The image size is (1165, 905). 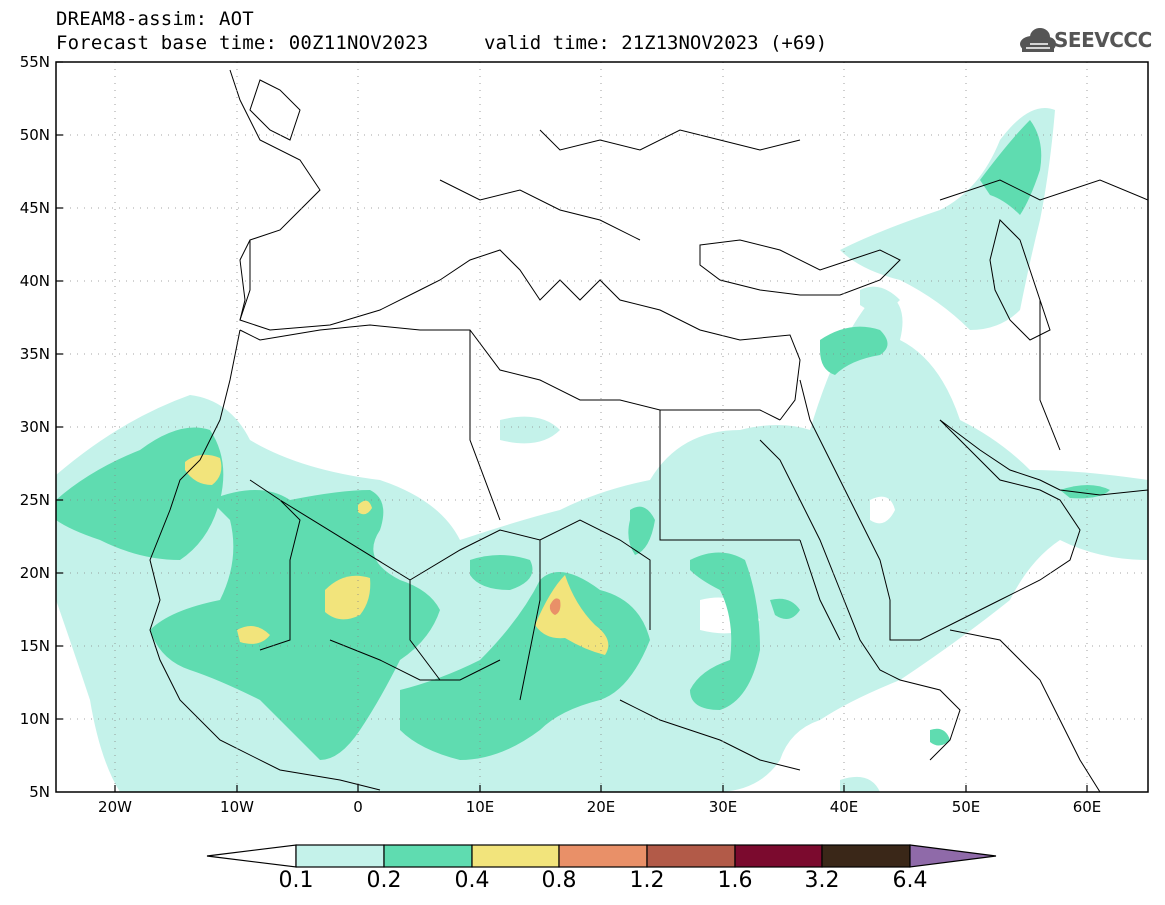 What do you see at coordinates (34, 208) in the screenshot?
I see `lat-label: 45N` at bounding box center [34, 208].